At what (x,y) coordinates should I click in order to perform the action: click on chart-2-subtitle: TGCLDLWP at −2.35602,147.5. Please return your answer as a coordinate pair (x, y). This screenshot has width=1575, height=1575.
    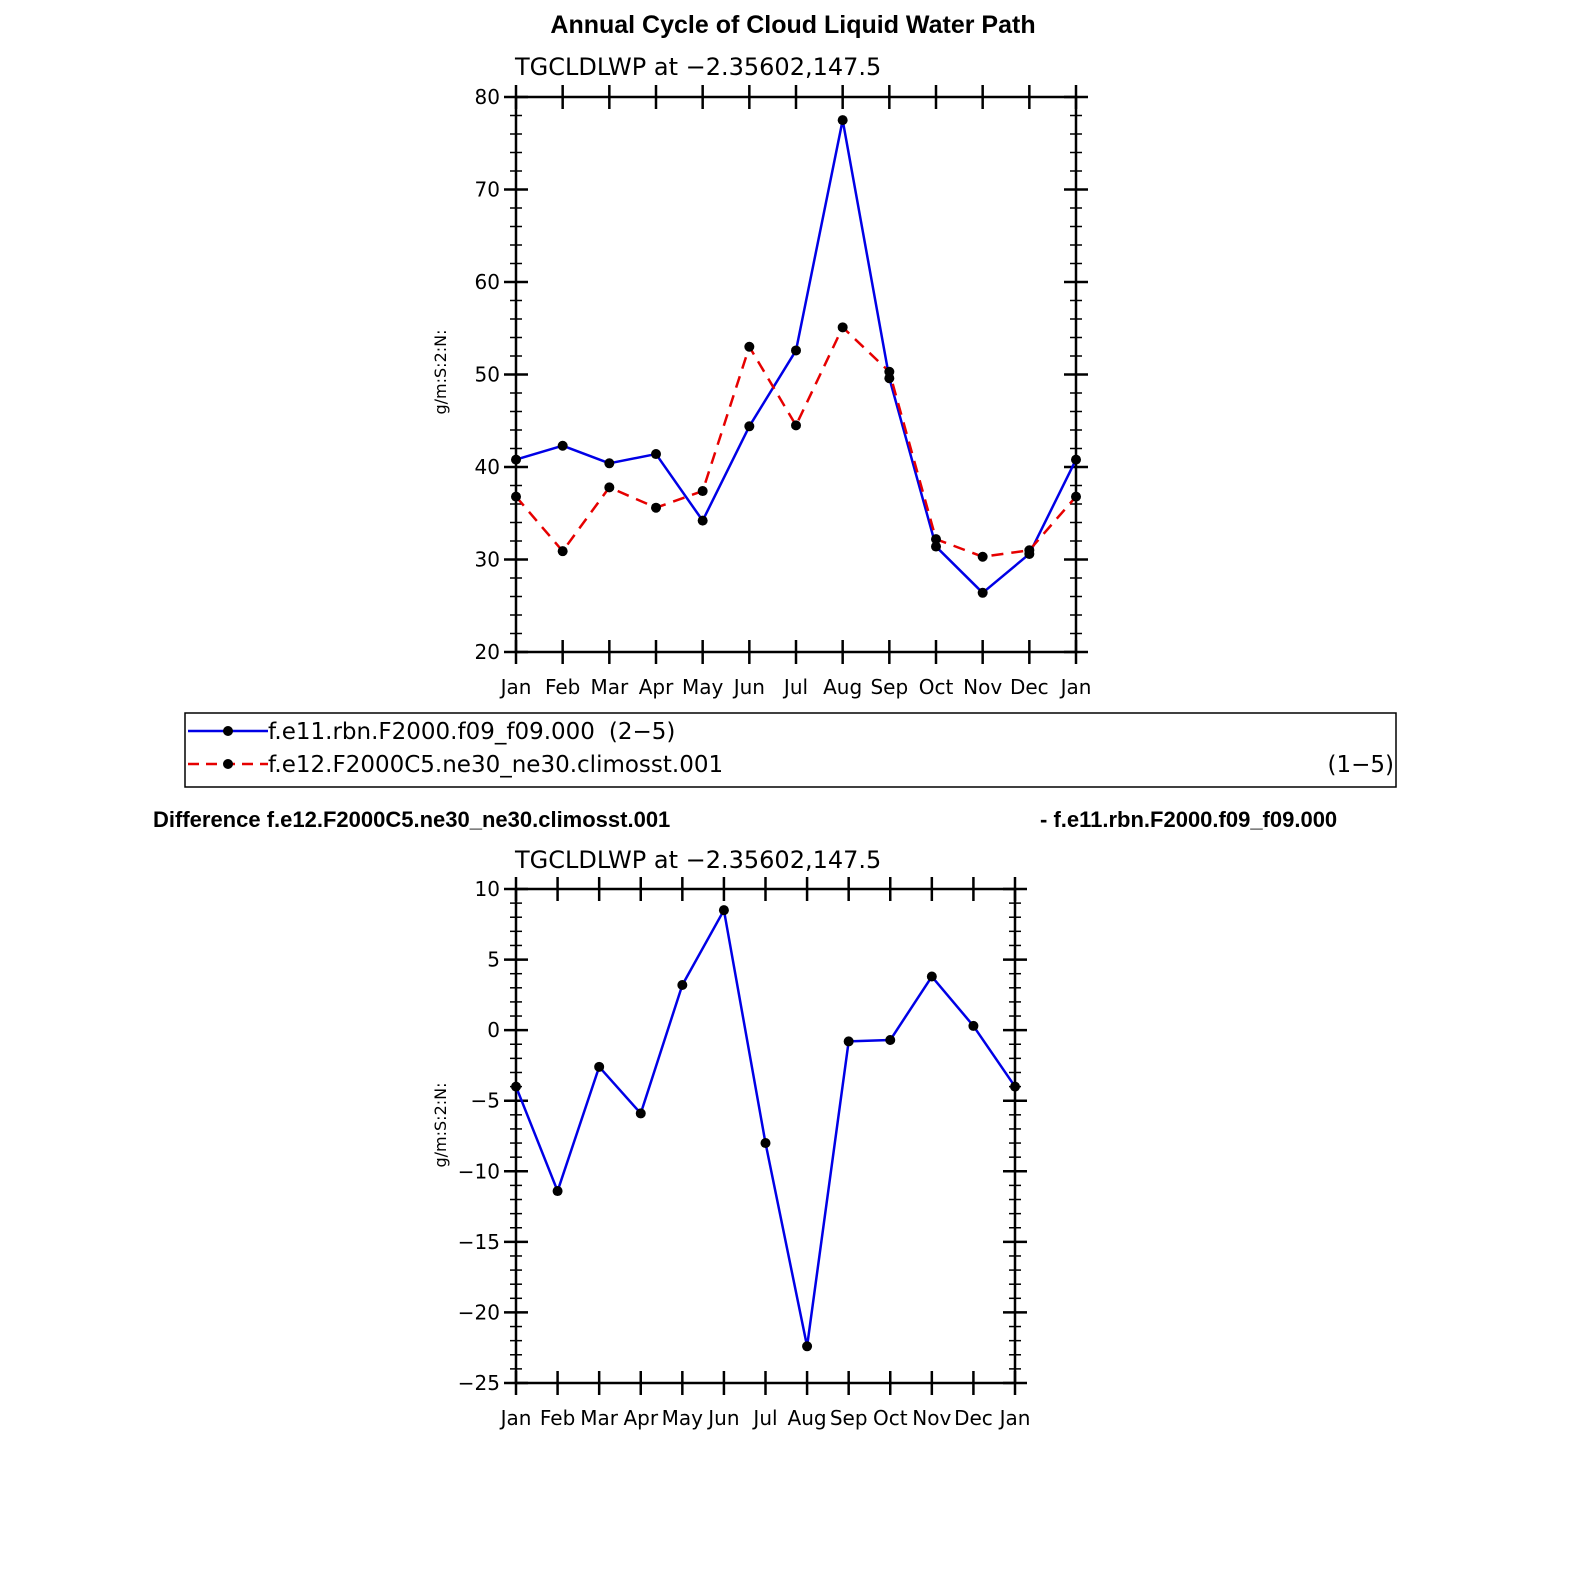
    Looking at the image, I should click on (697, 860).